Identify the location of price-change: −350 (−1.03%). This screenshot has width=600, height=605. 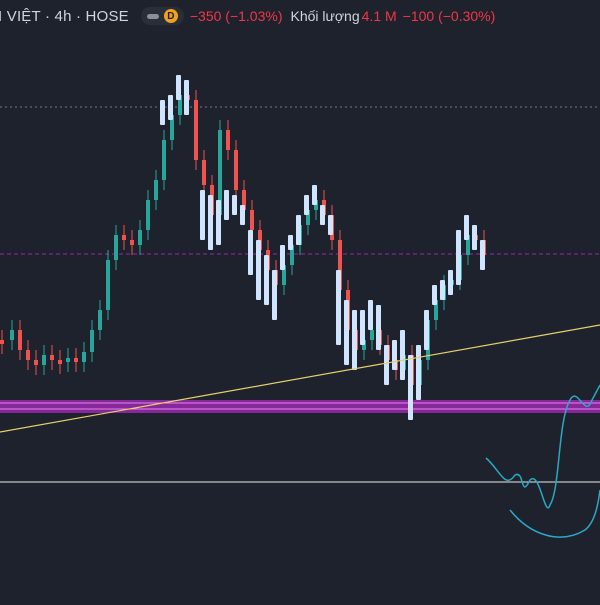
(236, 16).